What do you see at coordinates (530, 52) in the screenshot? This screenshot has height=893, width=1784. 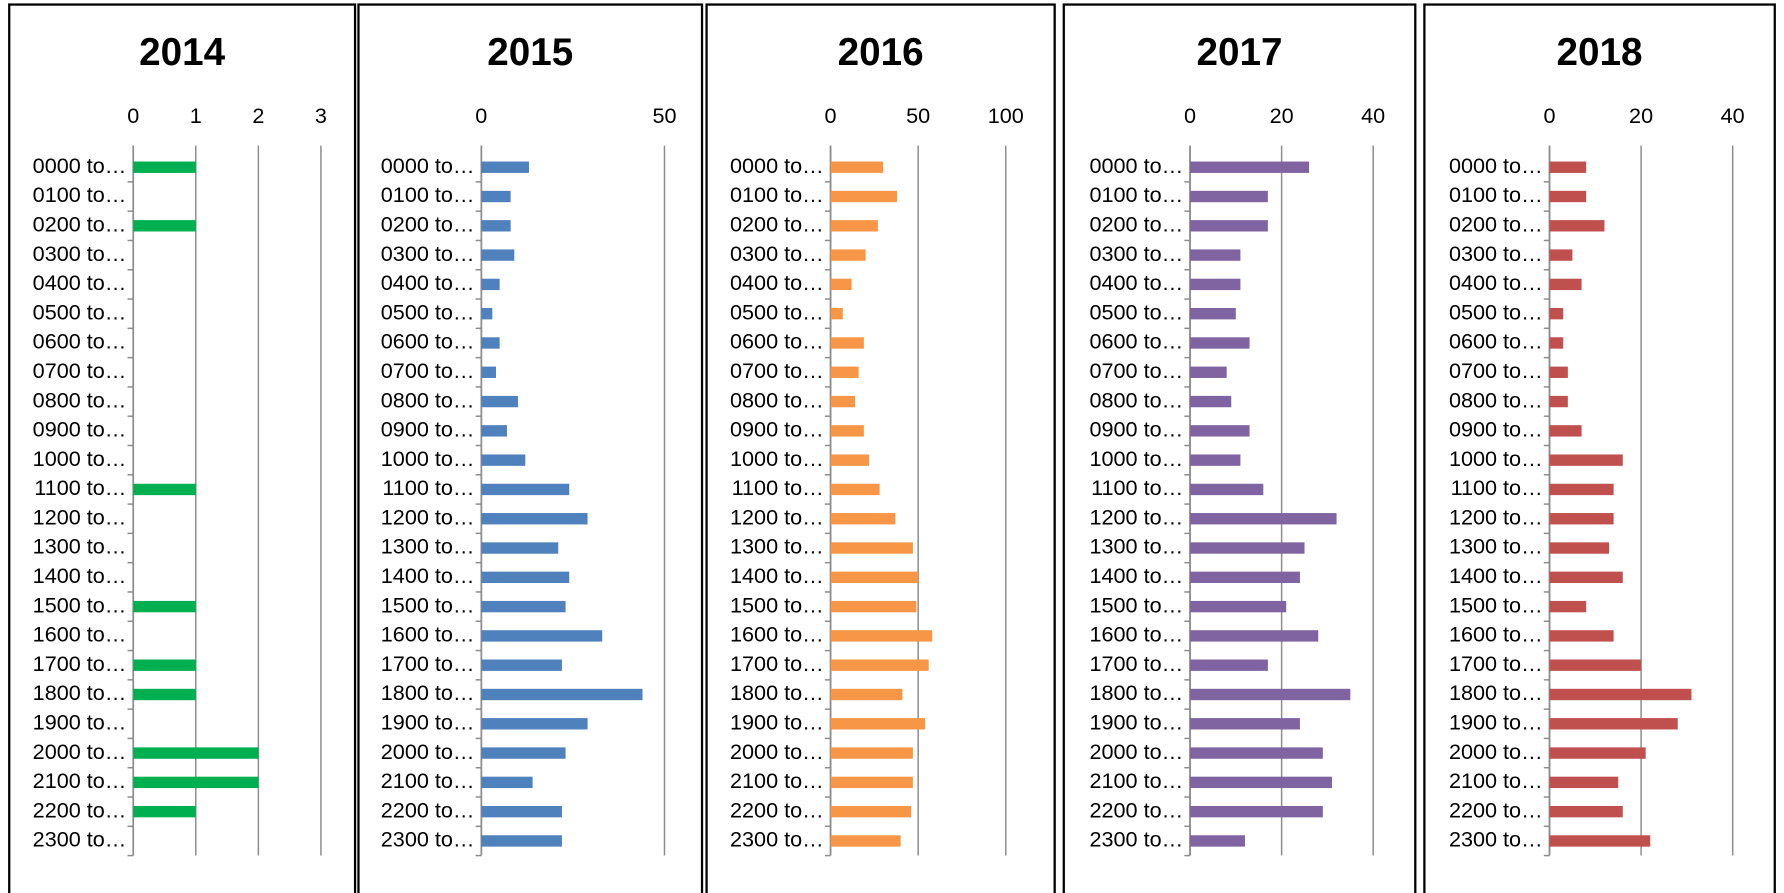 I see `chart-title: 2015` at bounding box center [530, 52].